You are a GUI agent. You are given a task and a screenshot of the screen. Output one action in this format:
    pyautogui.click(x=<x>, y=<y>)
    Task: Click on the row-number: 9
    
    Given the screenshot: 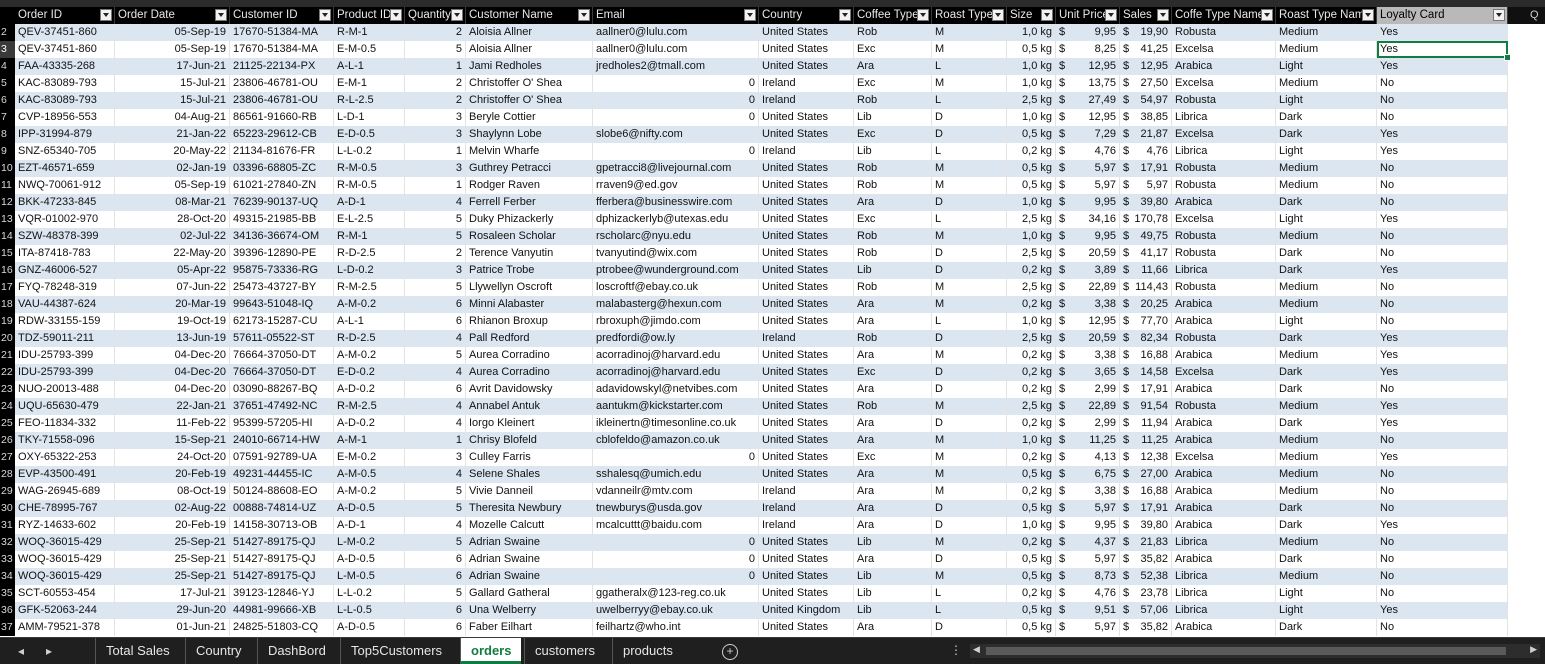 What is the action you would take?
    pyautogui.click(x=7, y=151)
    